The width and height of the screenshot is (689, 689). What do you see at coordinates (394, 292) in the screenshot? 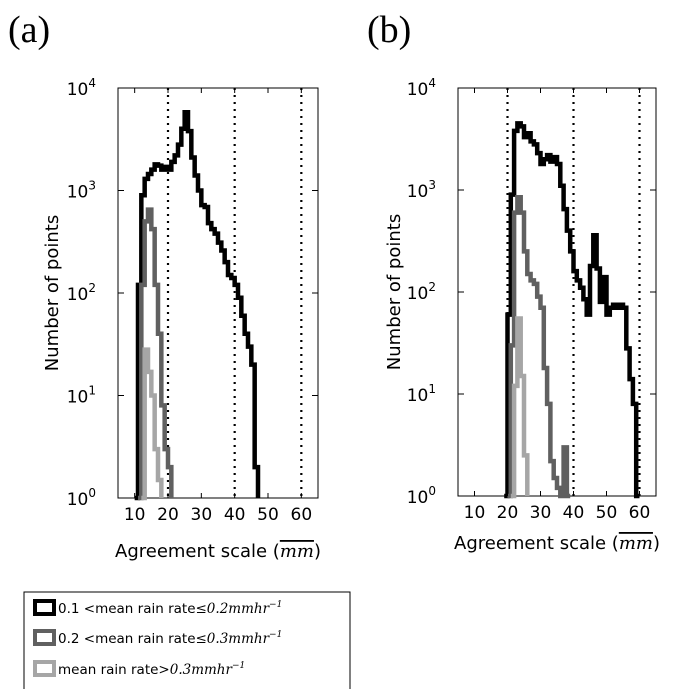
I see `y-axis-label-b: Number of points` at bounding box center [394, 292].